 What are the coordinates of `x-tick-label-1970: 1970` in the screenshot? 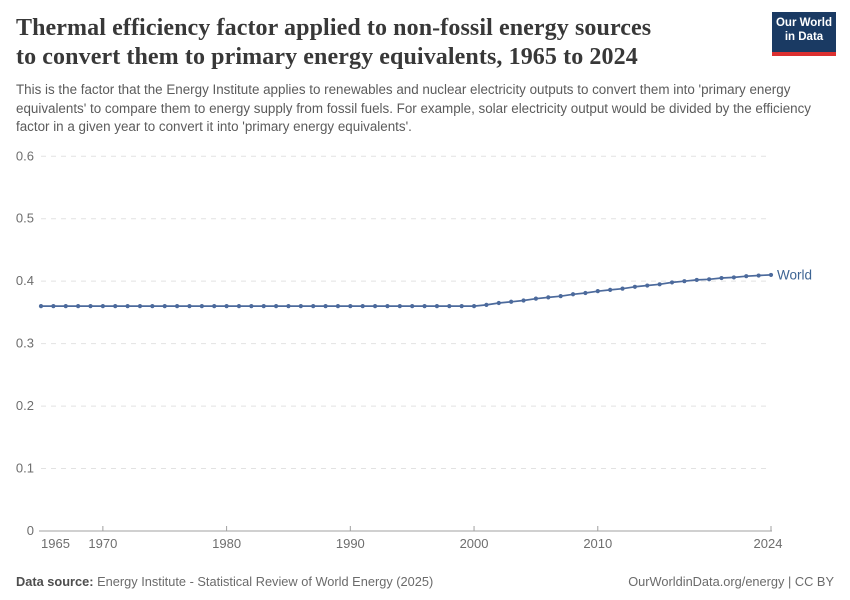 It's located at (102, 543).